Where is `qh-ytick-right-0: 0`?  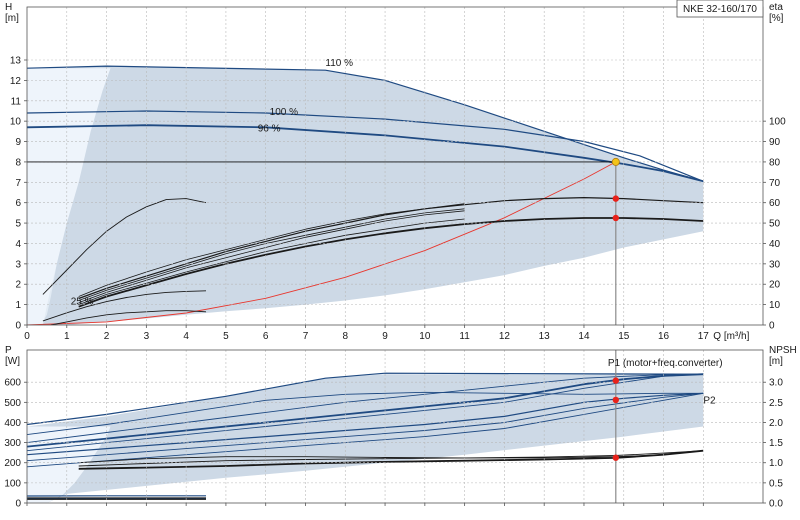
qh-ytick-right-0: 0 is located at coordinates (772, 326).